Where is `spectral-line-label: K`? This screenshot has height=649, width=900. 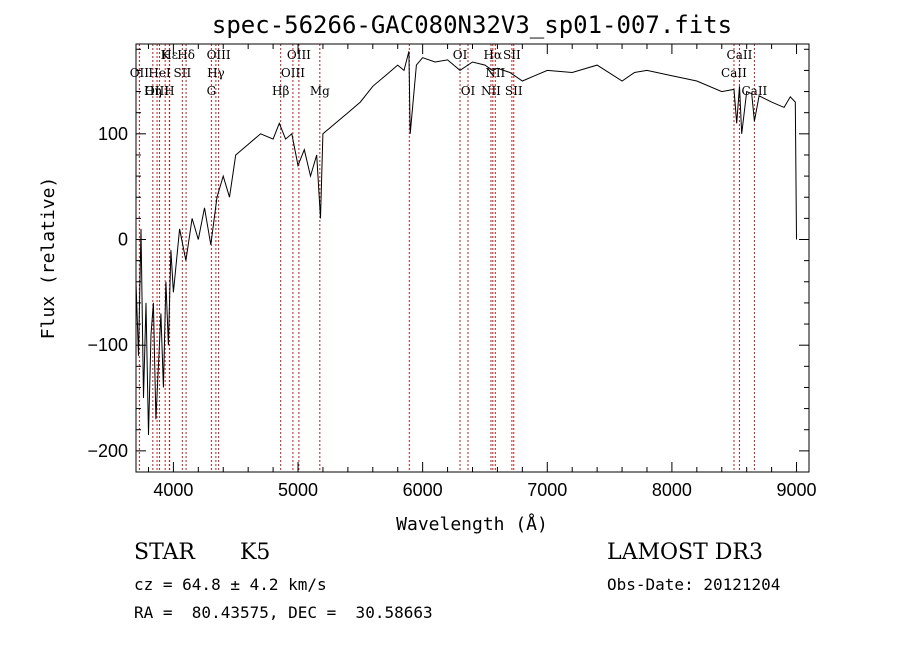
spectral-line-label: K is located at coordinates (166, 55).